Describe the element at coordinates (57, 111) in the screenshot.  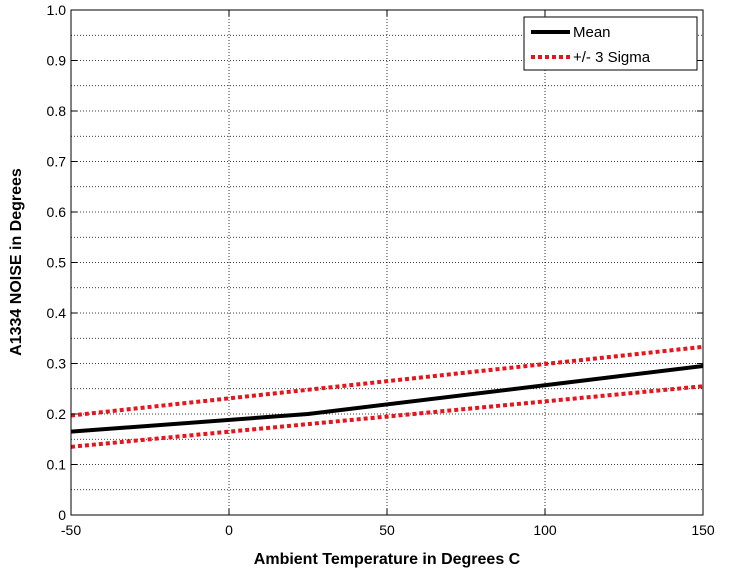
I see `y-tick-label: 0.8` at that location.